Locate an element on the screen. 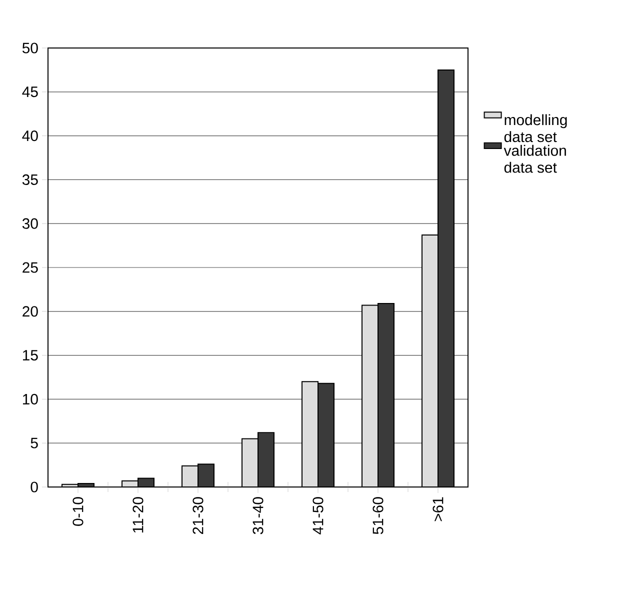 This screenshot has width=642, height=614. x-tick-label: >61 is located at coordinates (438, 509).